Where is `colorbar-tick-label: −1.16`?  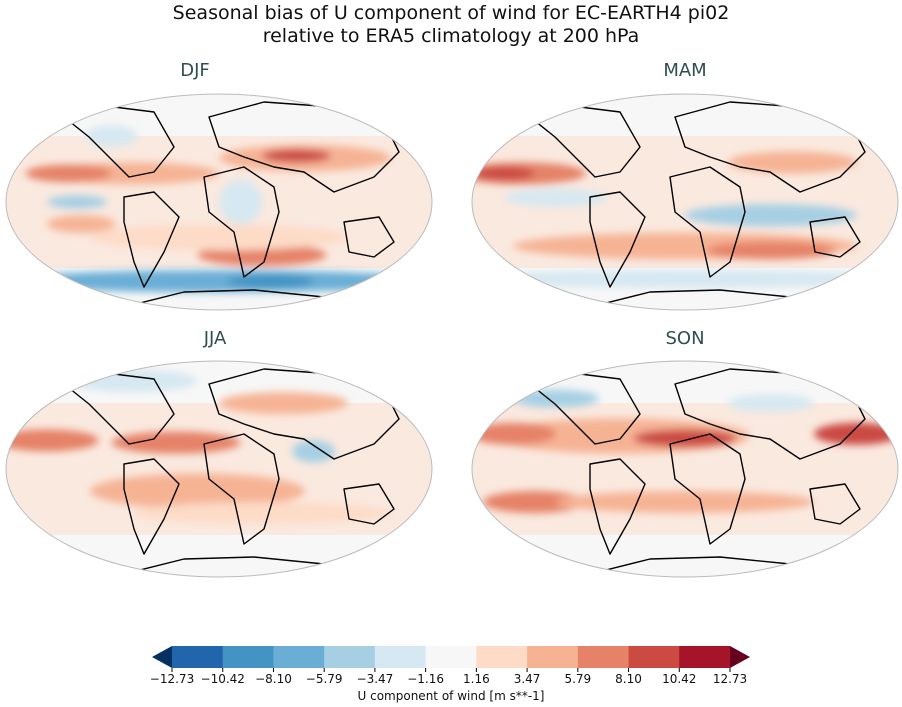 colorbar-tick-label: −1.16 is located at coordinates (426, 679).